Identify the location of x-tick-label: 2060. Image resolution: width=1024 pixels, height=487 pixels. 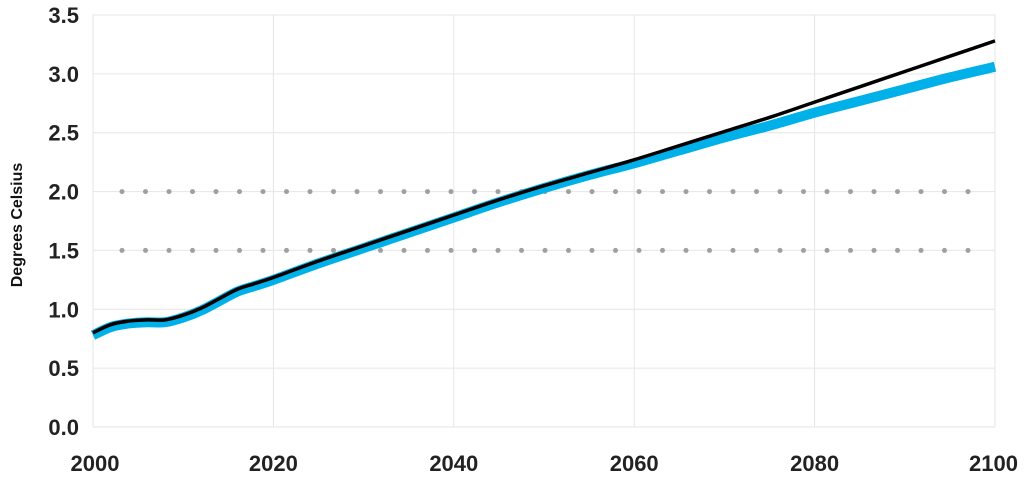
(634, 463).